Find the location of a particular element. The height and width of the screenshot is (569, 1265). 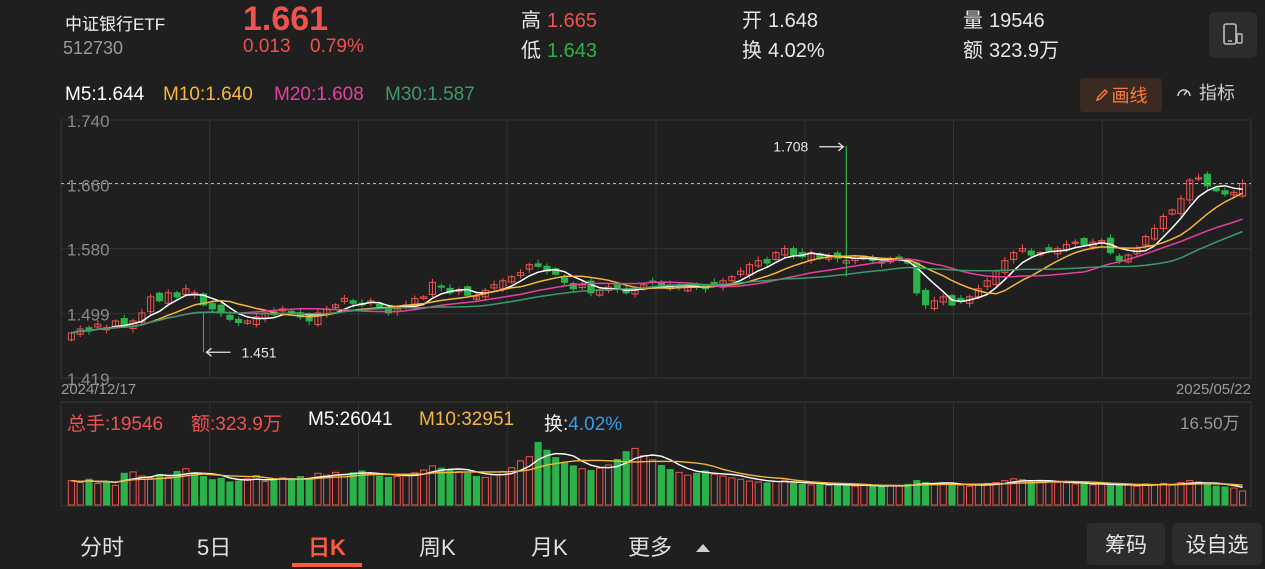

low-stat: 低 1.643 is located at coordinates (559, 48).